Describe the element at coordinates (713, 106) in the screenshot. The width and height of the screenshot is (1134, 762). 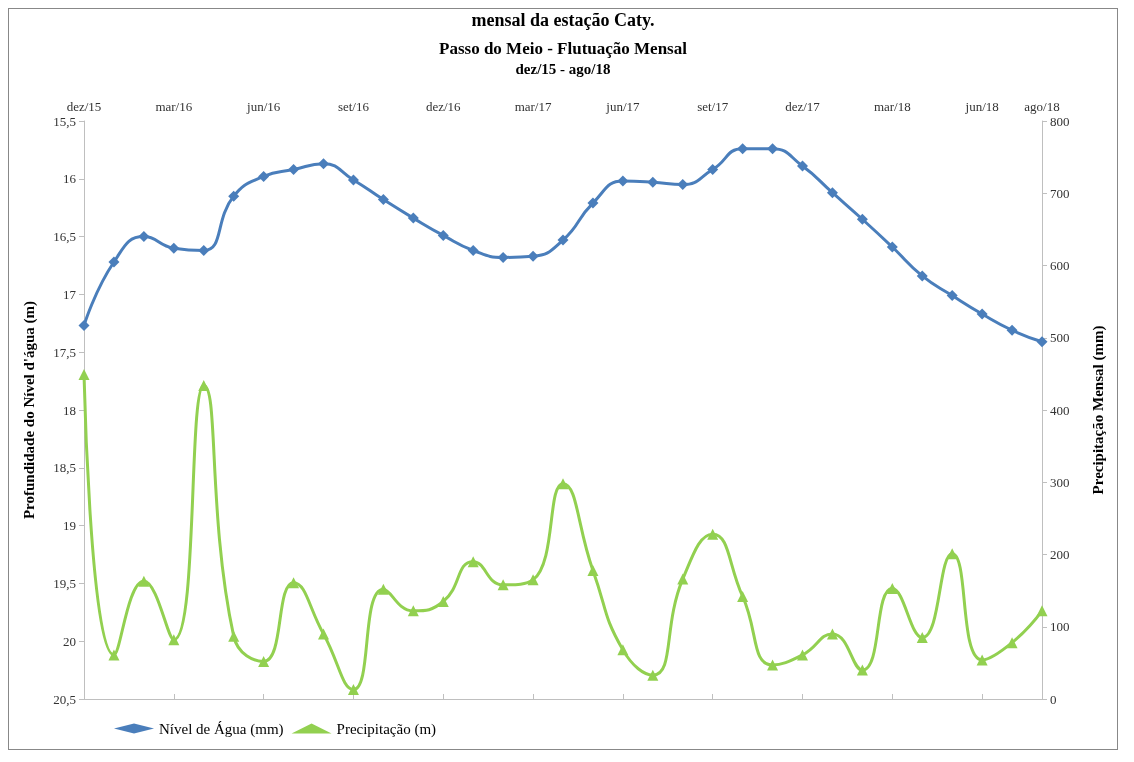
I see `x-tick-label: set/17` at that location.